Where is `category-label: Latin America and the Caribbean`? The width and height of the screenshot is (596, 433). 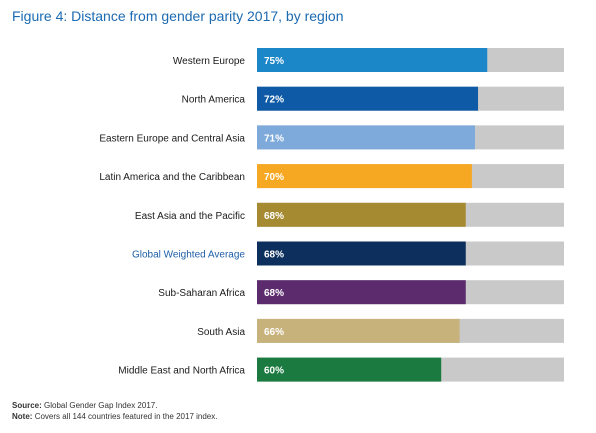 category-label: Latin America and the Caribbean is located at coordinates (172, 177).